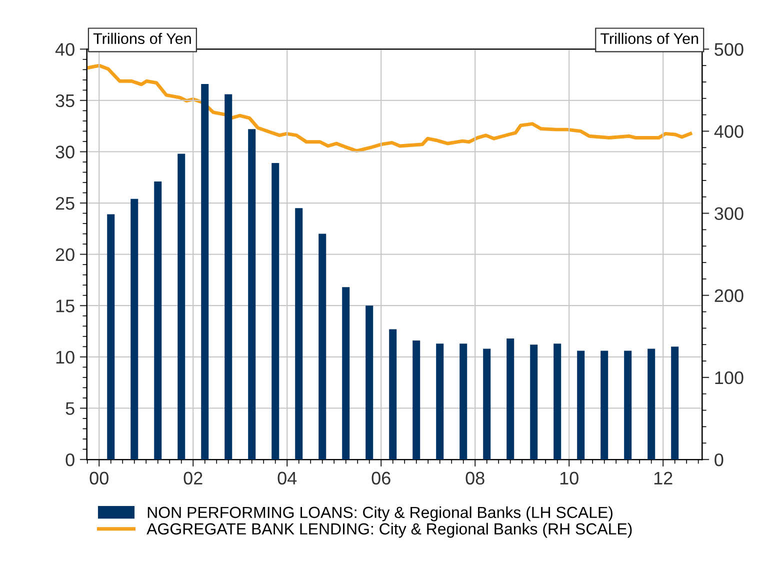  What do you see at coordinates (65, 152) in the screenshot?
I see `y-tick-label: 30` at bounding box center [65, 152].